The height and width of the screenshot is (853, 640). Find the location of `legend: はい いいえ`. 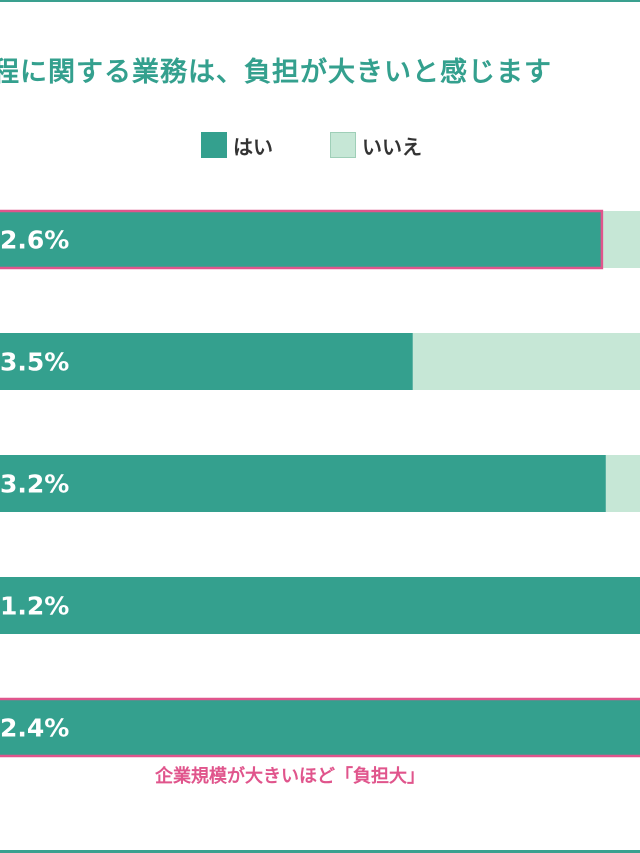

legend: はい いいえ is located at coordinates (320, 145).